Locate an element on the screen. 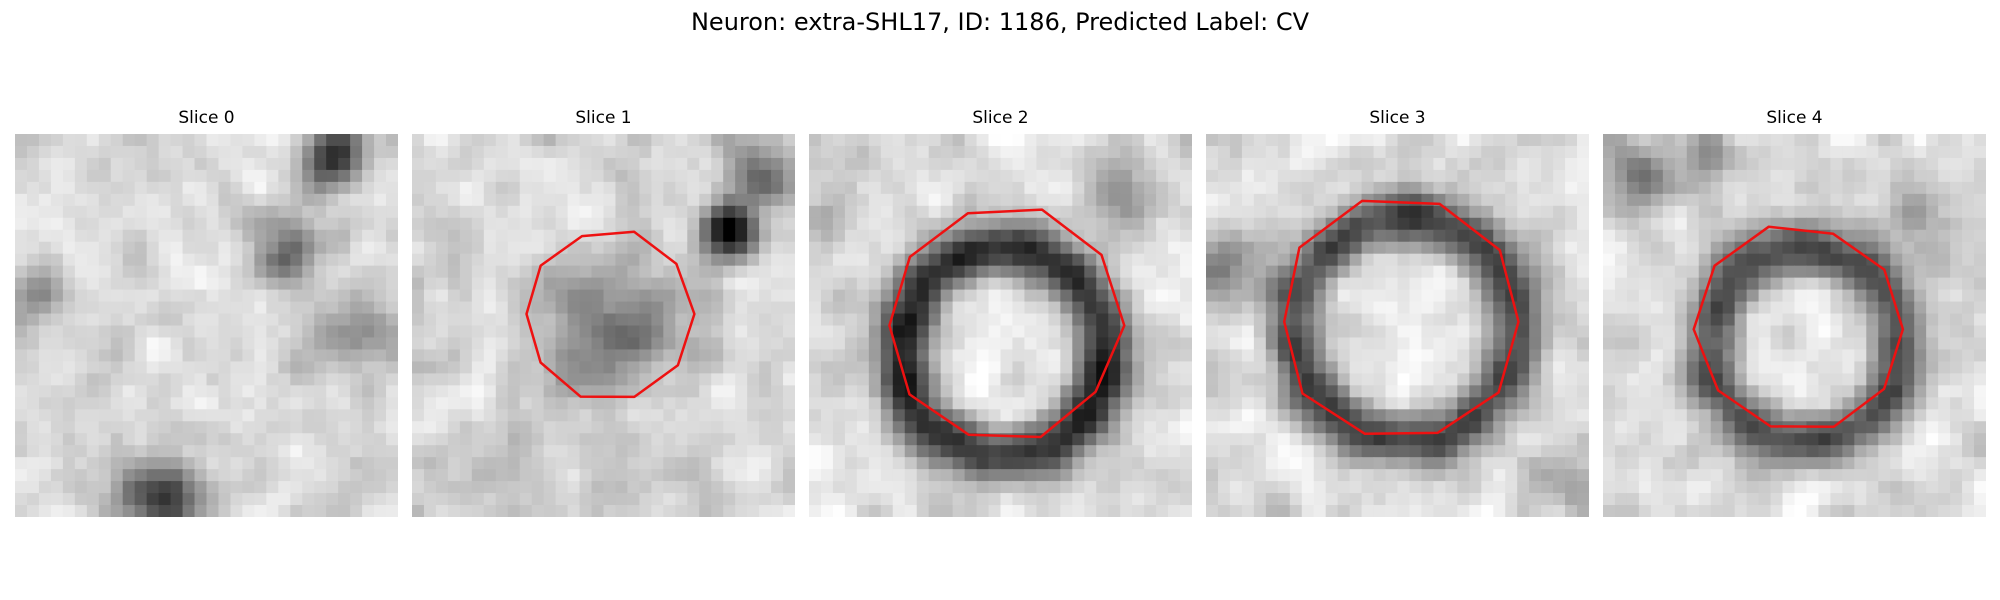  slice-panel-4: Slice 4 is located at coordinates (1794, 312).